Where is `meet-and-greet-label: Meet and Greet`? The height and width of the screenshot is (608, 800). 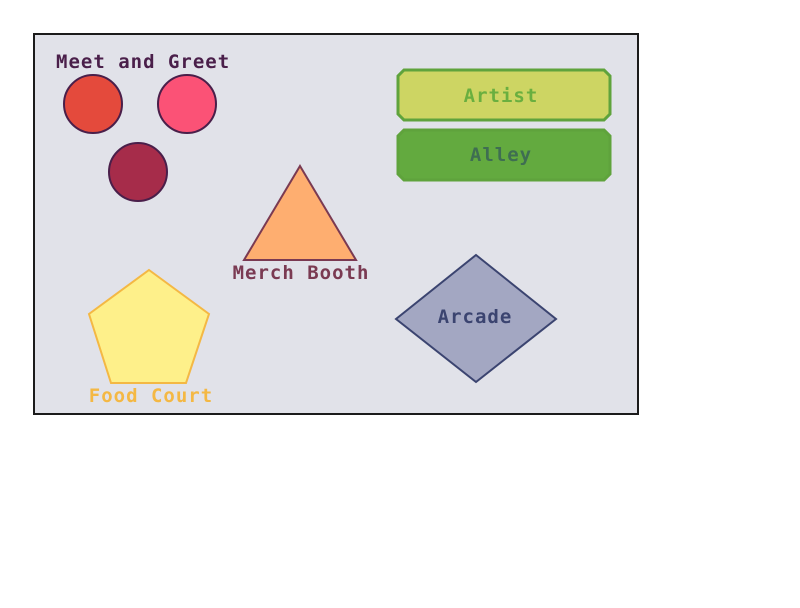
meet-and-greet-label: Meet and Greet is located at coordinates (143, 62).